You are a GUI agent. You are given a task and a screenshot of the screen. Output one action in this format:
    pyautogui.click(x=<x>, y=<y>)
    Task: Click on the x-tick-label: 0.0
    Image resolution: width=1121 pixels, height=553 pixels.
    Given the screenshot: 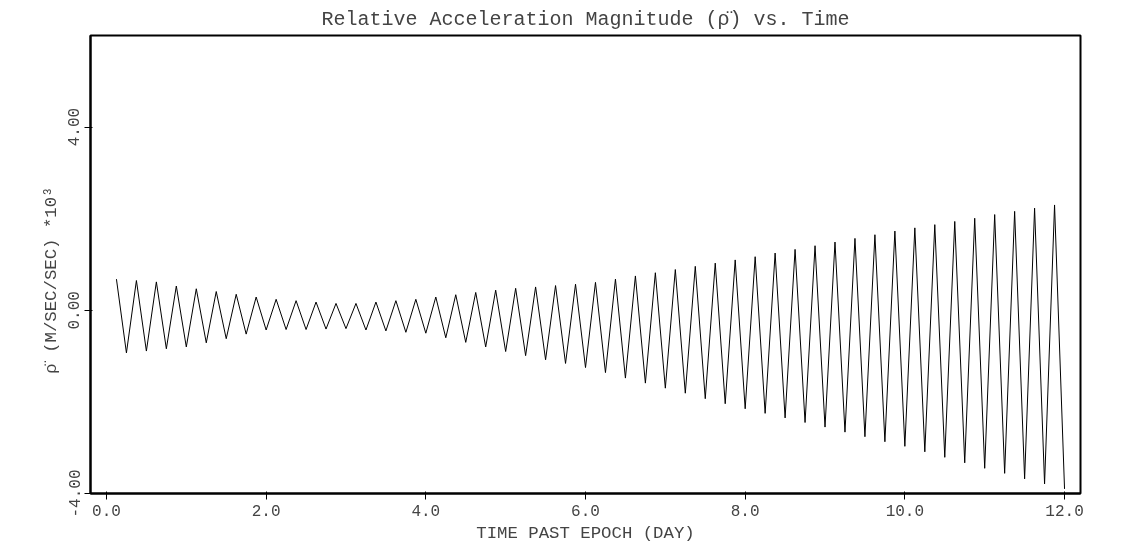 What is the action you would take?
    pyautogui.click(x=106, y=511)
    